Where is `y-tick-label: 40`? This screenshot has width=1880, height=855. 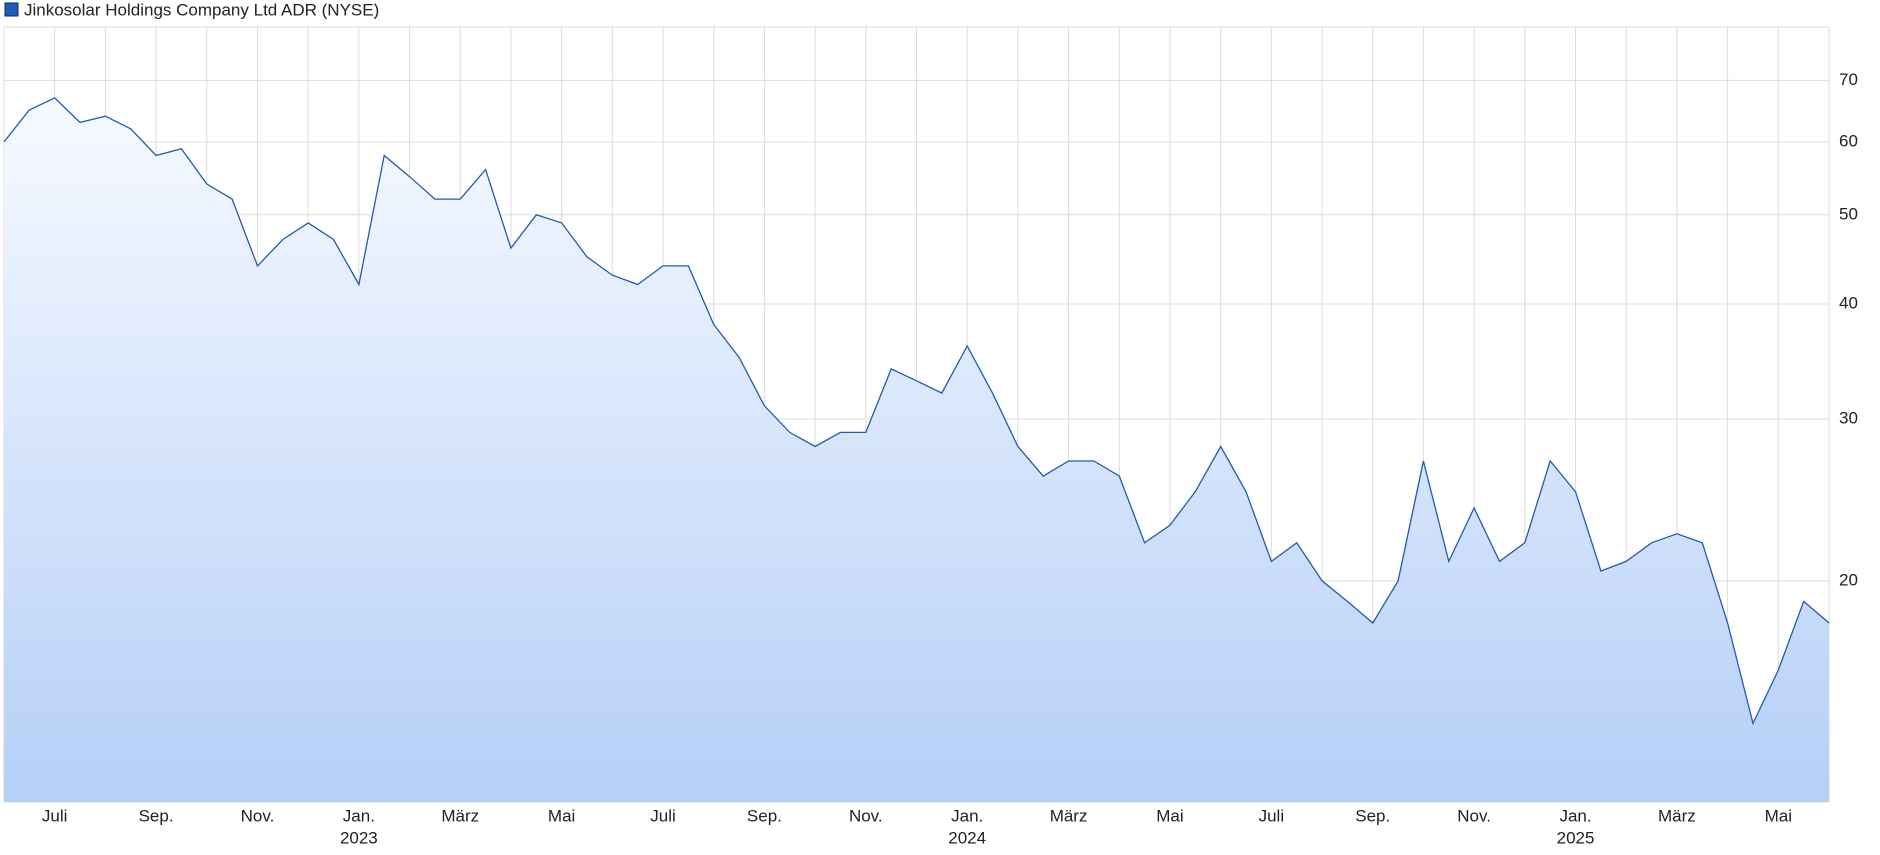 y-tick-label: 40 is located at coordinates (1848, 302).